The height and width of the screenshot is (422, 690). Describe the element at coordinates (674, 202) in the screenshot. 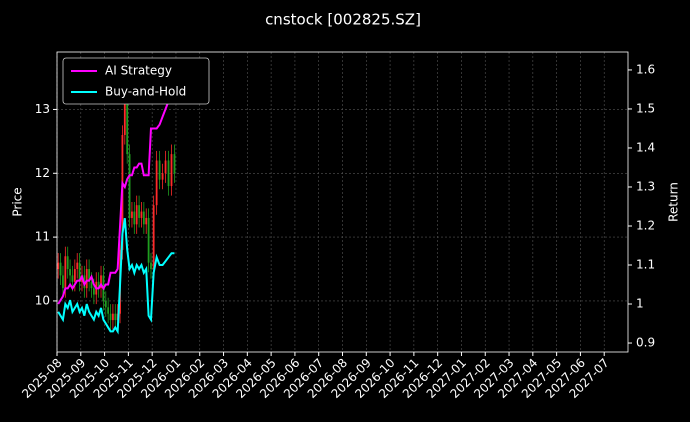

I see `y2-axis-label: Return` at that location.